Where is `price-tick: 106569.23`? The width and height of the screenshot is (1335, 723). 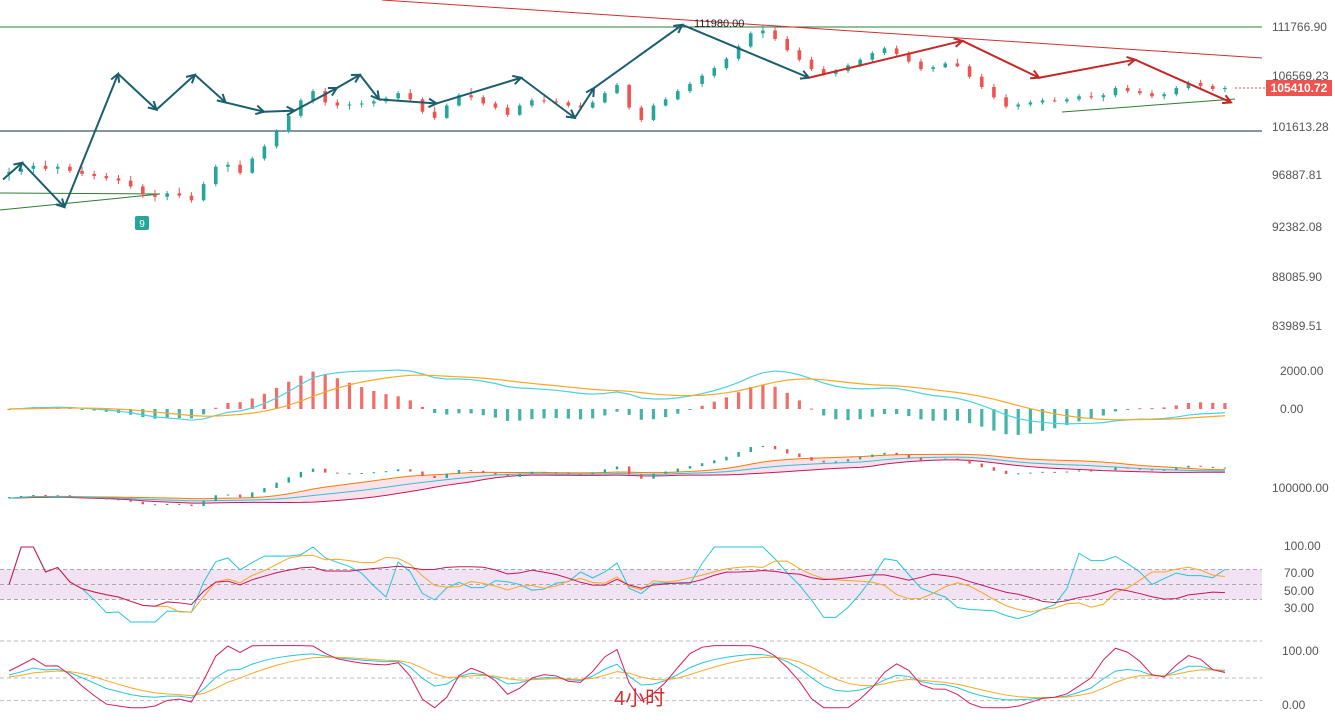 price-tick: 106569.23 is located at coordinates (1300, 76).